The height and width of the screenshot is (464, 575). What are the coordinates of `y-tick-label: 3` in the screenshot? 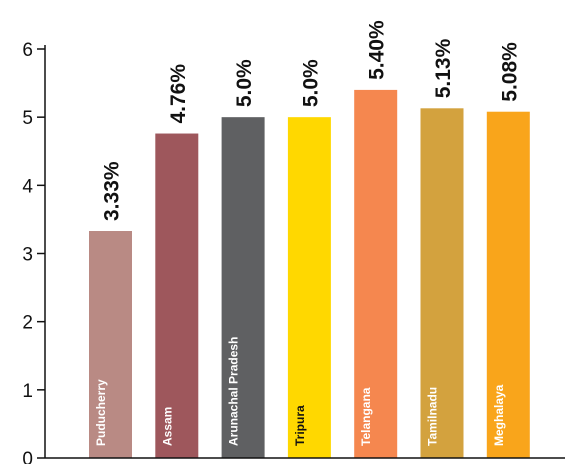 It's located at (27, 255).